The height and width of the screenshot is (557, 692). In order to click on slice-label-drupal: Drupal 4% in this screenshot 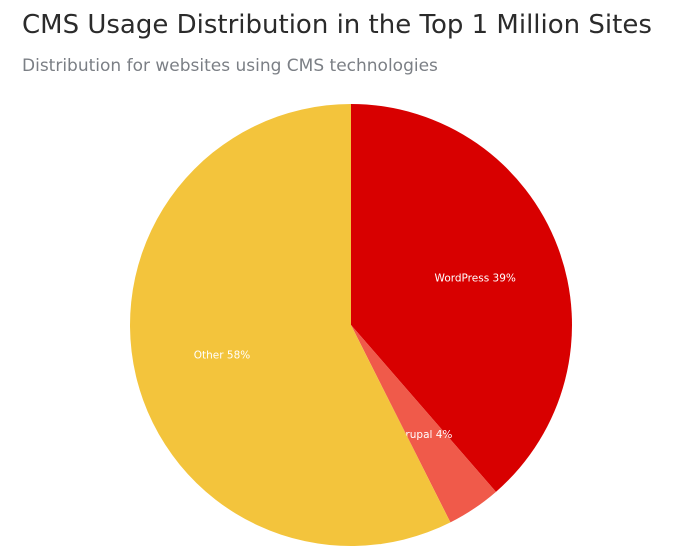, I will do `click(424, 435)`.